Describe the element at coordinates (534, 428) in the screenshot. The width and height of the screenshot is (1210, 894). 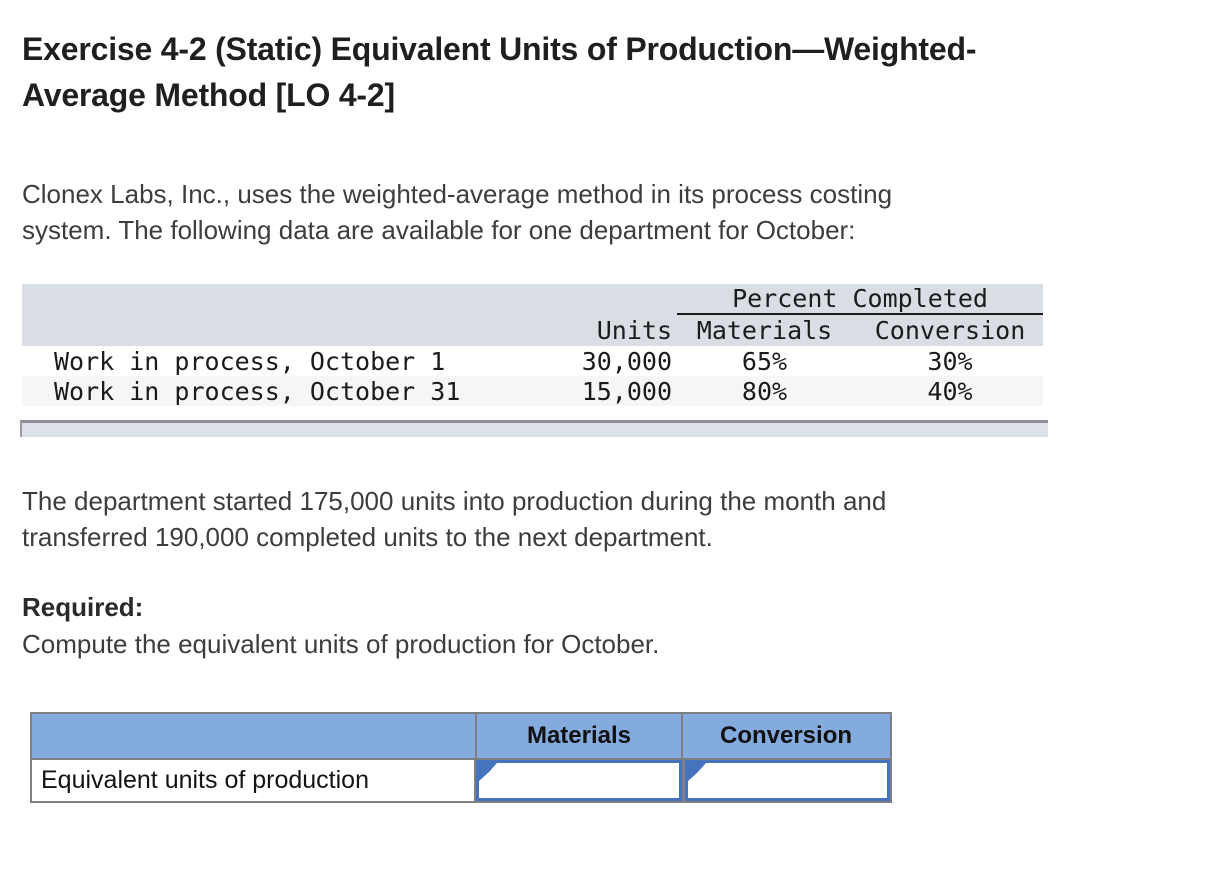
I see `table-horizontal-scrollbar` at that location.